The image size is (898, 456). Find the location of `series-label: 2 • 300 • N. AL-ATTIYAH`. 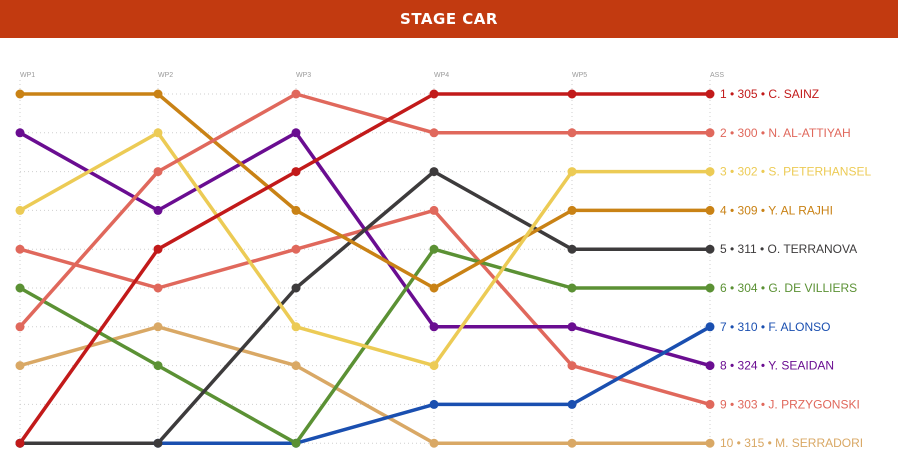

series-label: 2 • 300 • N. AL-ATTIYAH is located at coordinates (785, 133).